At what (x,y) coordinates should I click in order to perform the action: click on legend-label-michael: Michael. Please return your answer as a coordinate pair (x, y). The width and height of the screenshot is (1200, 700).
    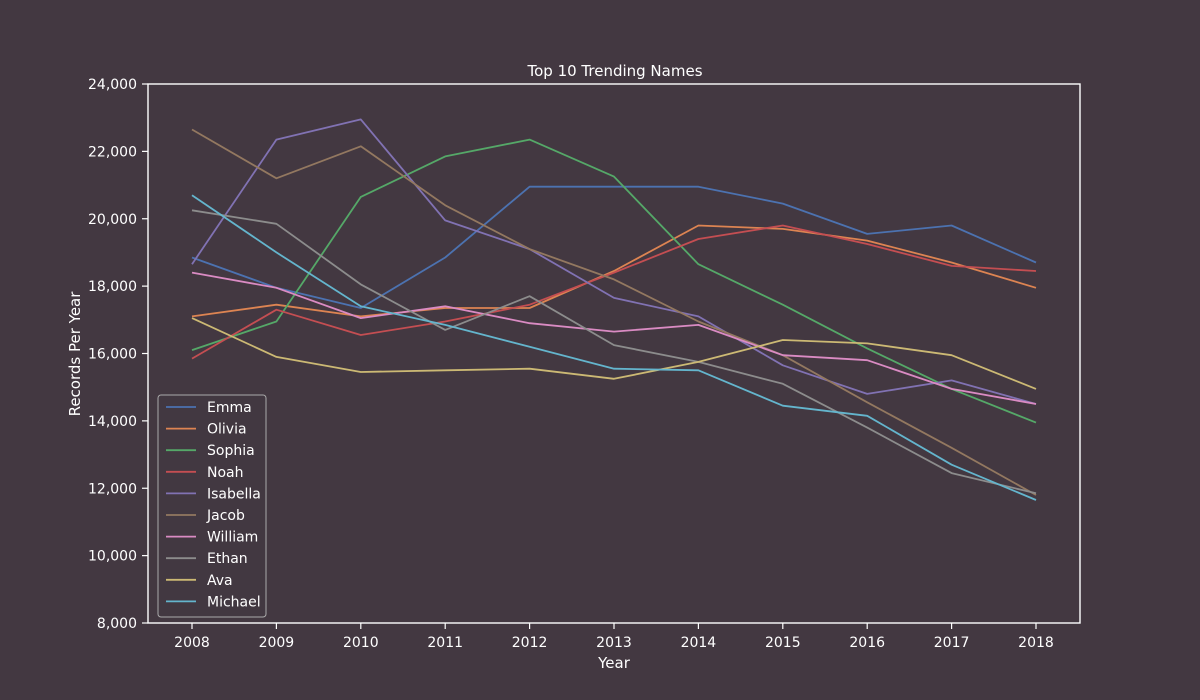
    Looking at the image, I should click on (234, 602).